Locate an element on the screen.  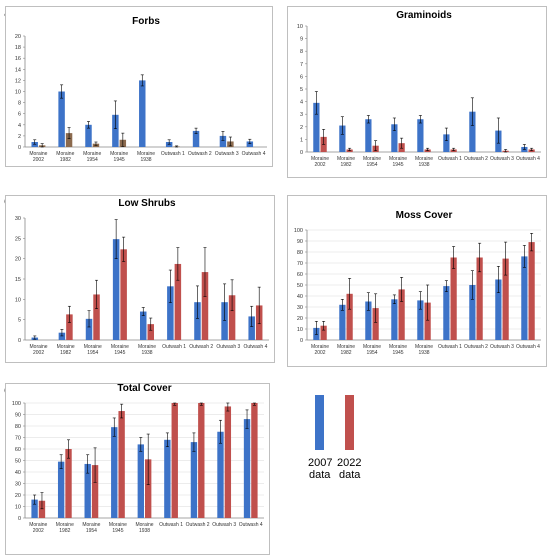
y-tick-label: 6 is located at coordinates (19, 115).